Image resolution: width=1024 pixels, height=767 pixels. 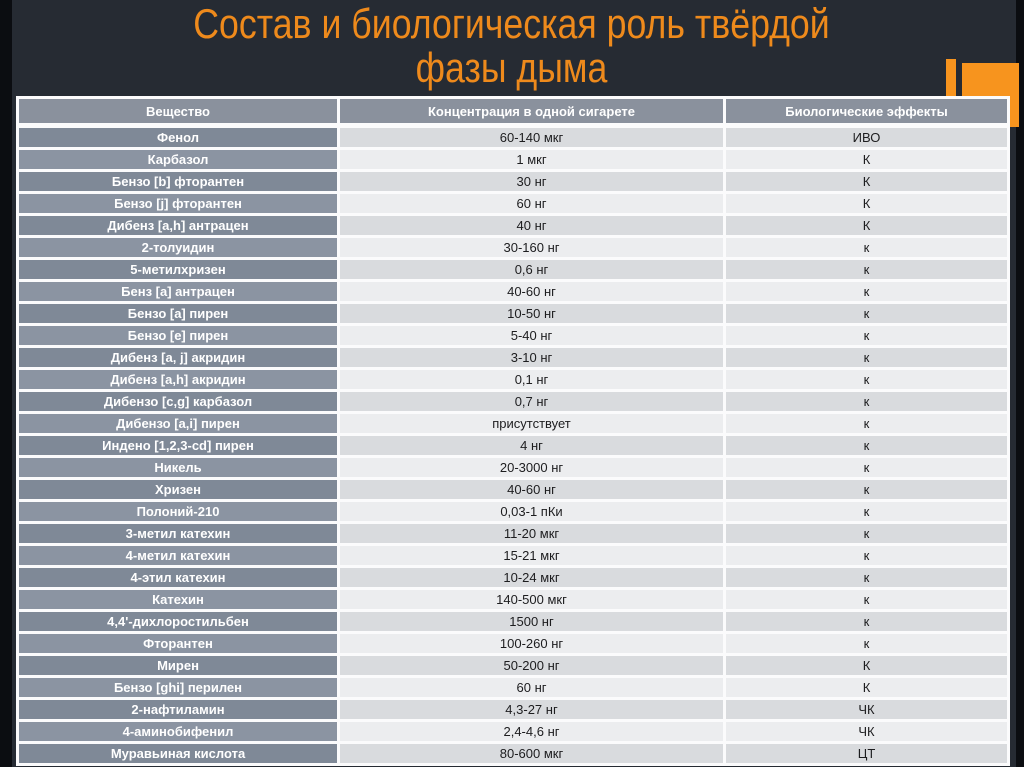 What do you see at coordinates (531, 313) in the screenshot?
I see `concentration-cell: 10-50 нг` at bounding box center [531, 313].